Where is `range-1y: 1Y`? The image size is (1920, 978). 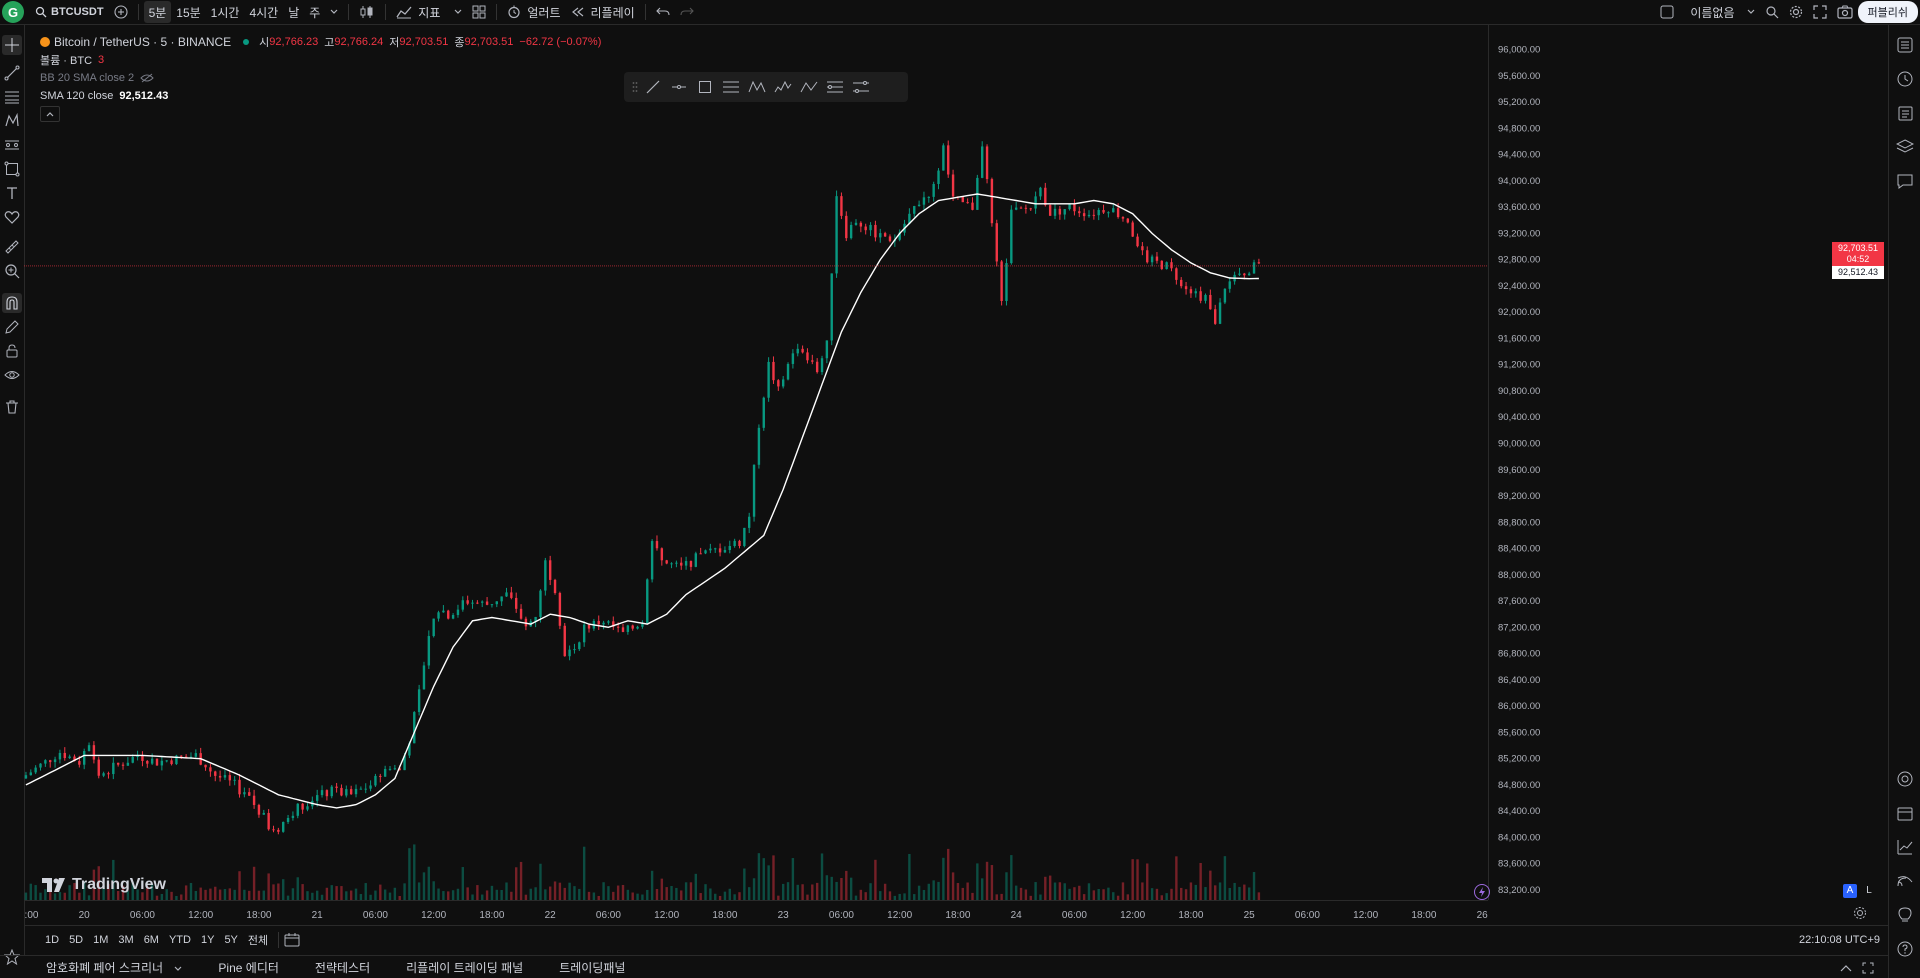
range-1y: 1Y is located at coordinates (207, 940).